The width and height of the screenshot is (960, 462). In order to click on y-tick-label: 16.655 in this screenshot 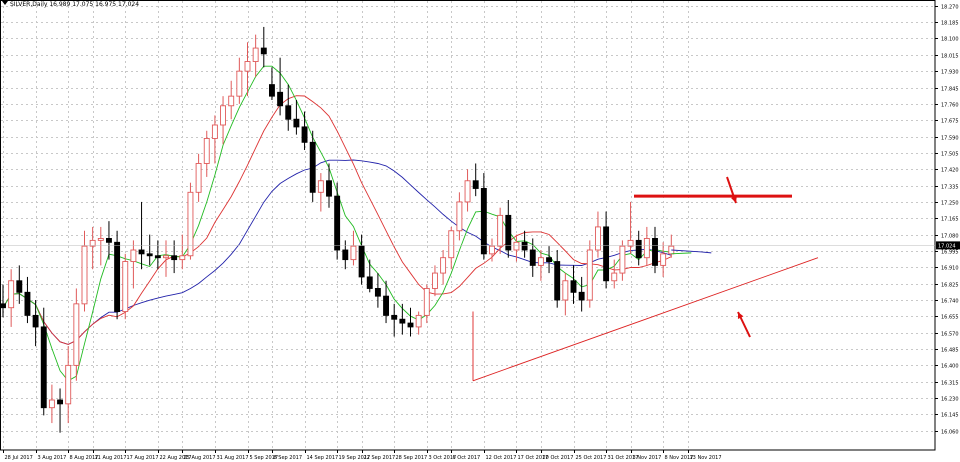, I will do `click(950, 318)`.